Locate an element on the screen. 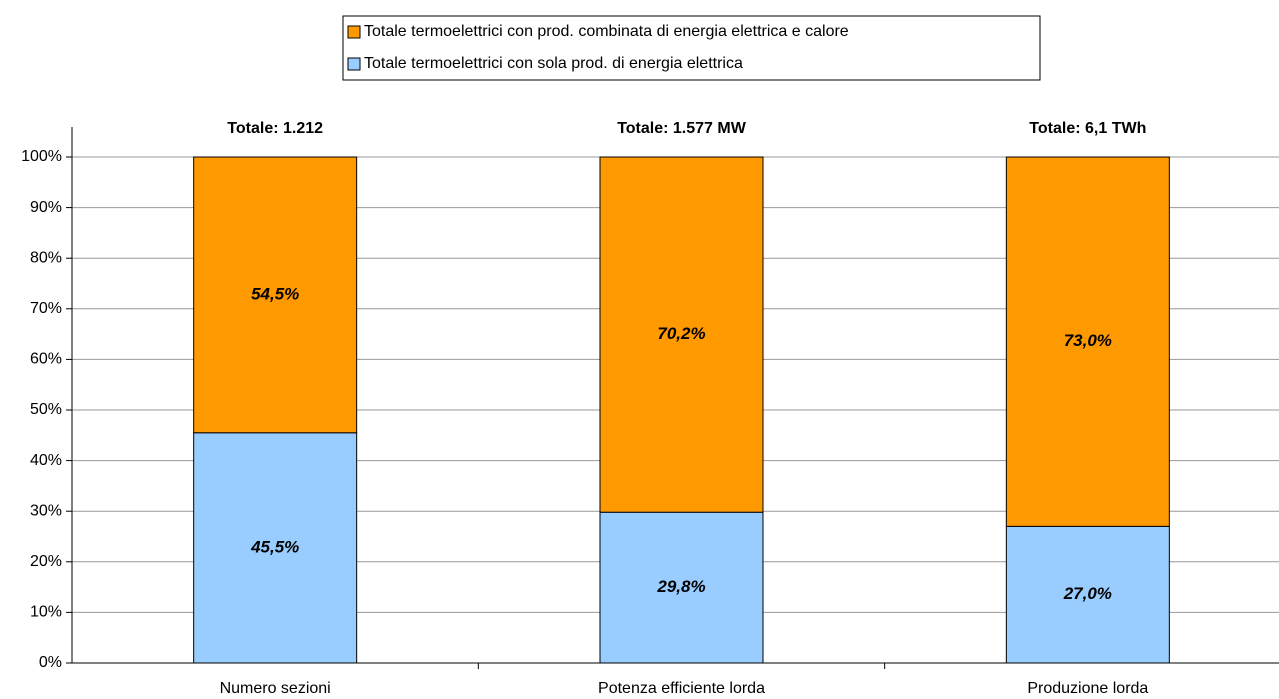 Image resolution: width=1279 pixels, height=699 pixels. y-tick-label: 90% is located at coordinates (46, 207).